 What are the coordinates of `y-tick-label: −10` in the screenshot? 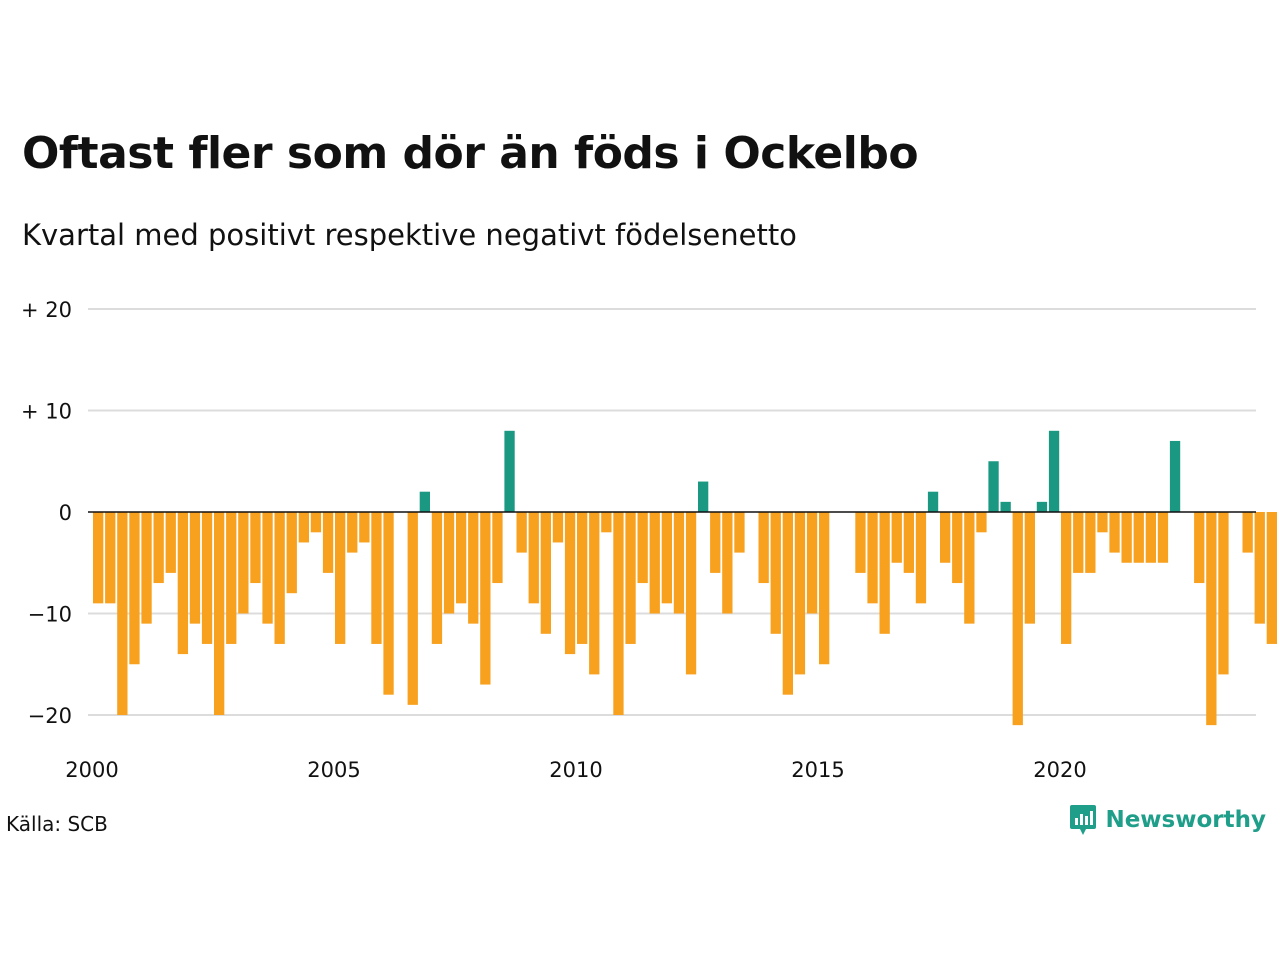 It's located at (50, 615).